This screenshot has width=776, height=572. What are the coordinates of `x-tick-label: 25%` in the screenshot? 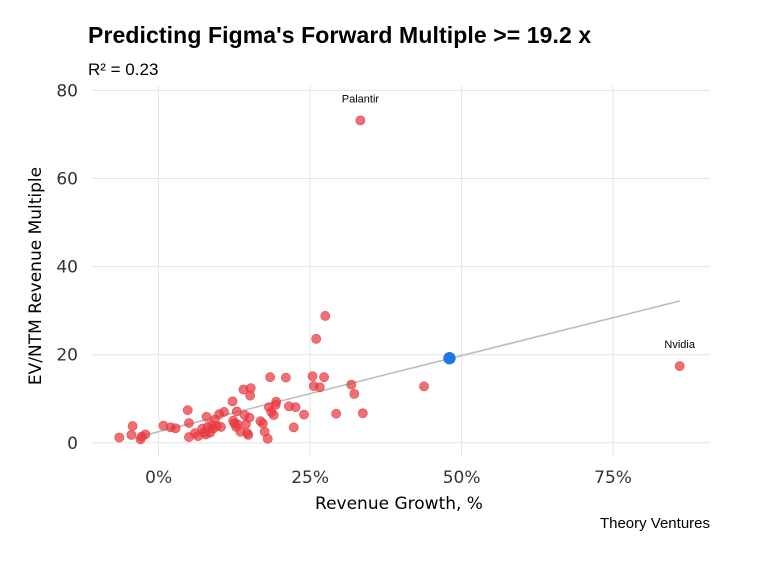 It's located at (310, 478).